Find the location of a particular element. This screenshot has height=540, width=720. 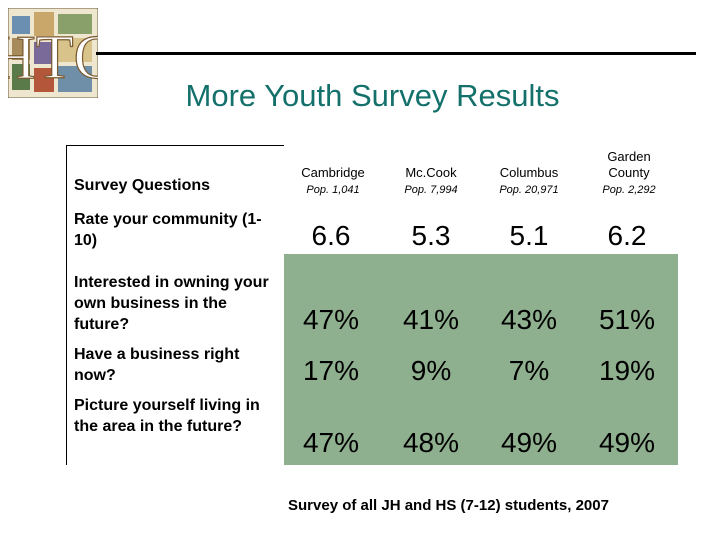

column-name: Garden County is located at coordinates (629, 164).